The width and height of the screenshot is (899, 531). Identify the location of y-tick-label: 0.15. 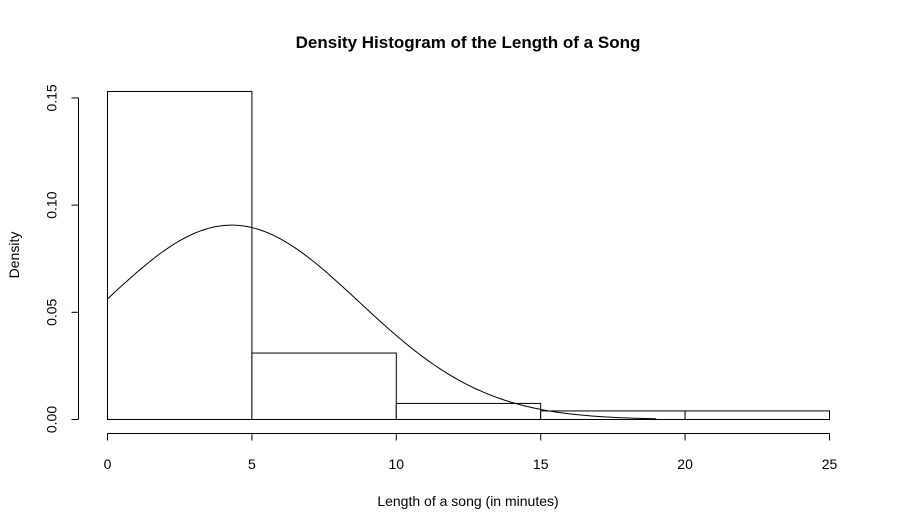
(52, 97).